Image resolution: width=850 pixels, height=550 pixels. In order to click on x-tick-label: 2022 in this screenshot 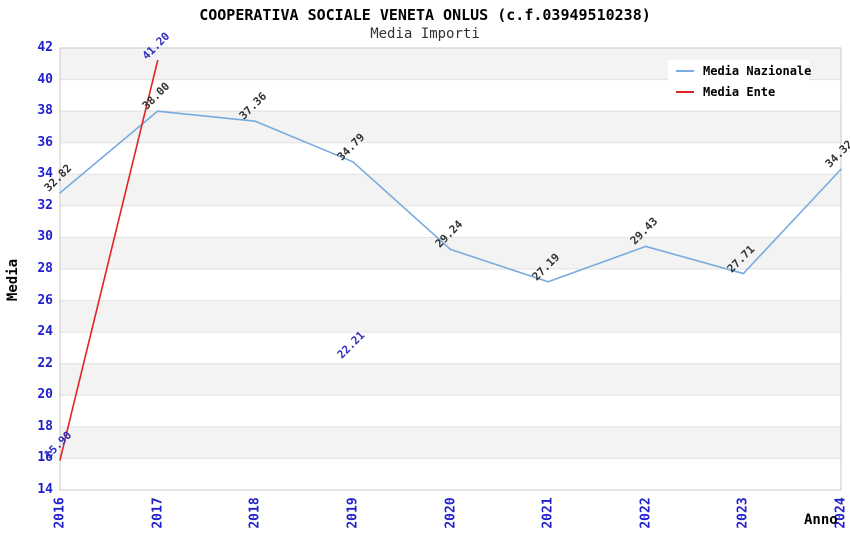, I will do `click(646, 513)`.